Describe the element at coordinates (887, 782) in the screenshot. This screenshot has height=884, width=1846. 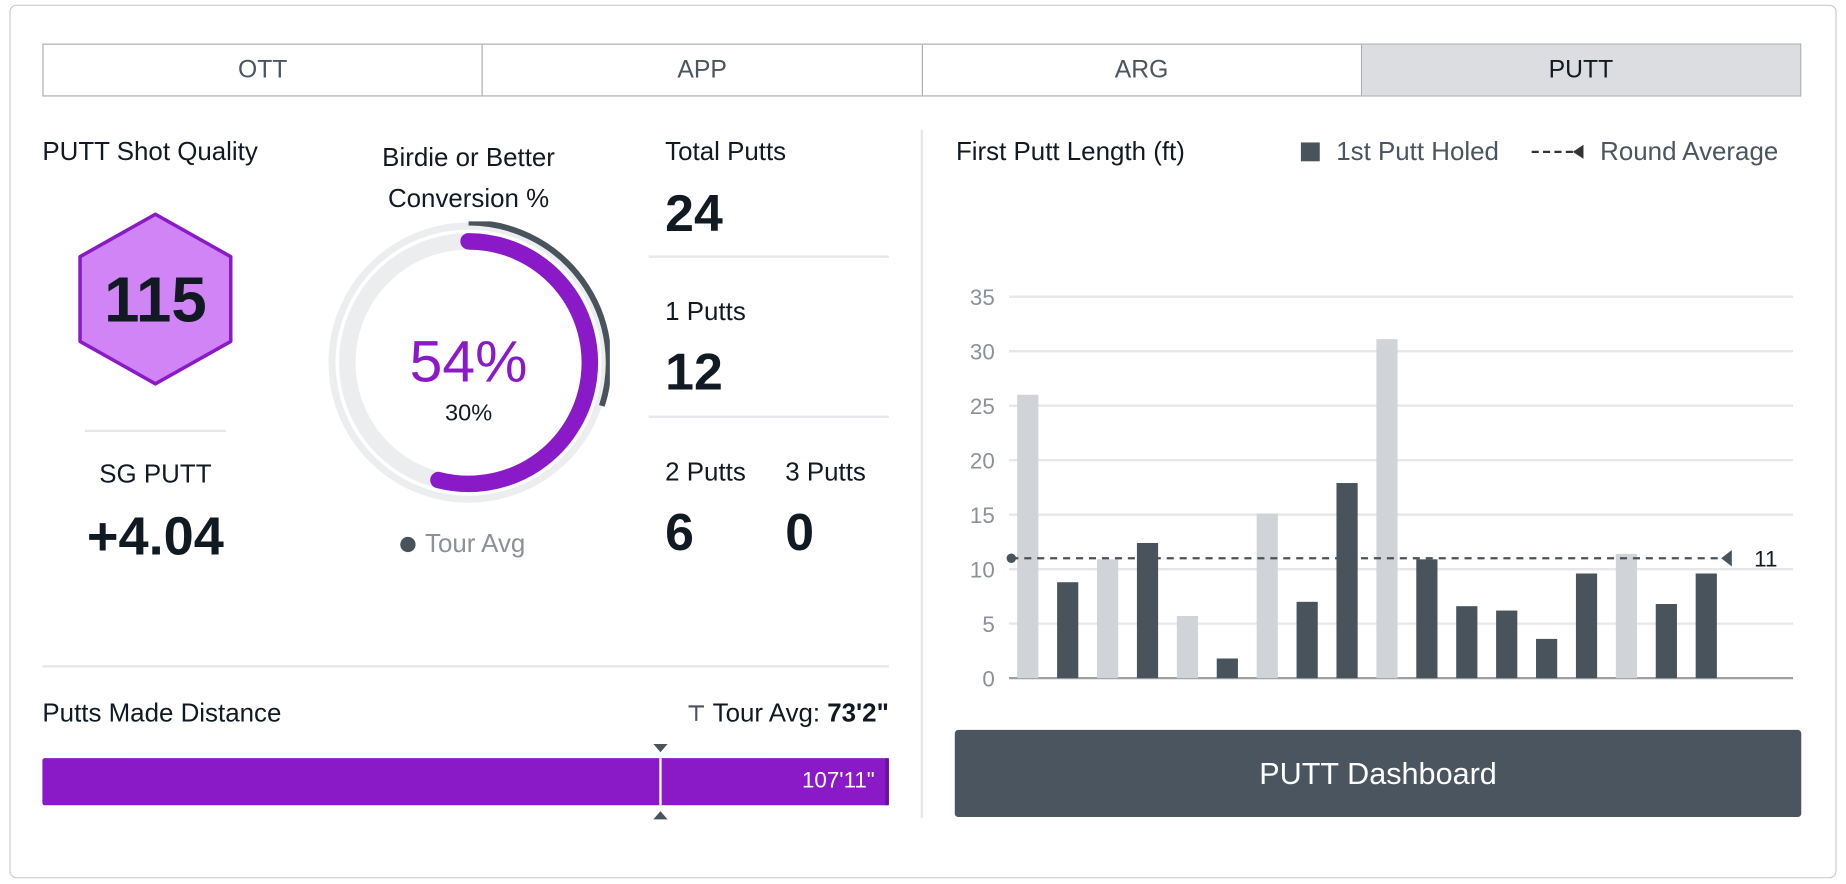
I see `bar-end` at that location.